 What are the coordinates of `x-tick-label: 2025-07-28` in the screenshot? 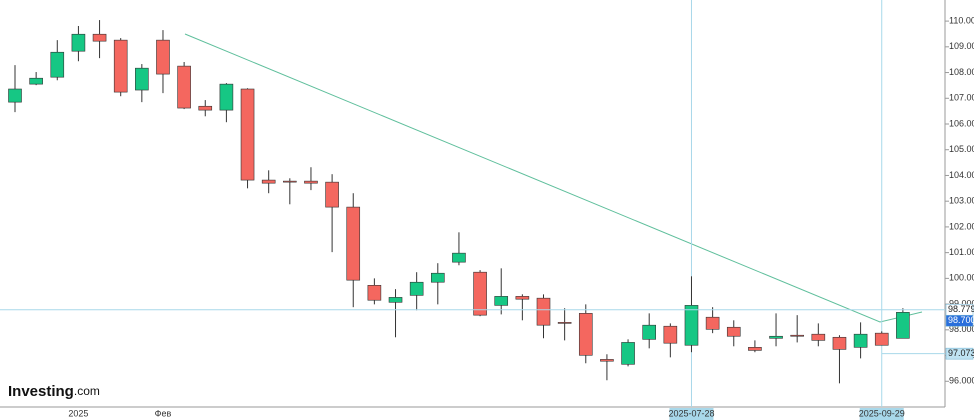 It's located at (691, 413).